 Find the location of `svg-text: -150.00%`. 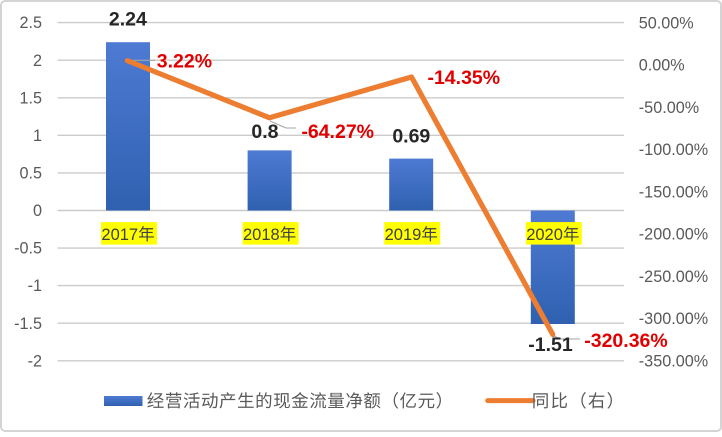

svg-text: -150.00% is located at coordinates (673, 192).